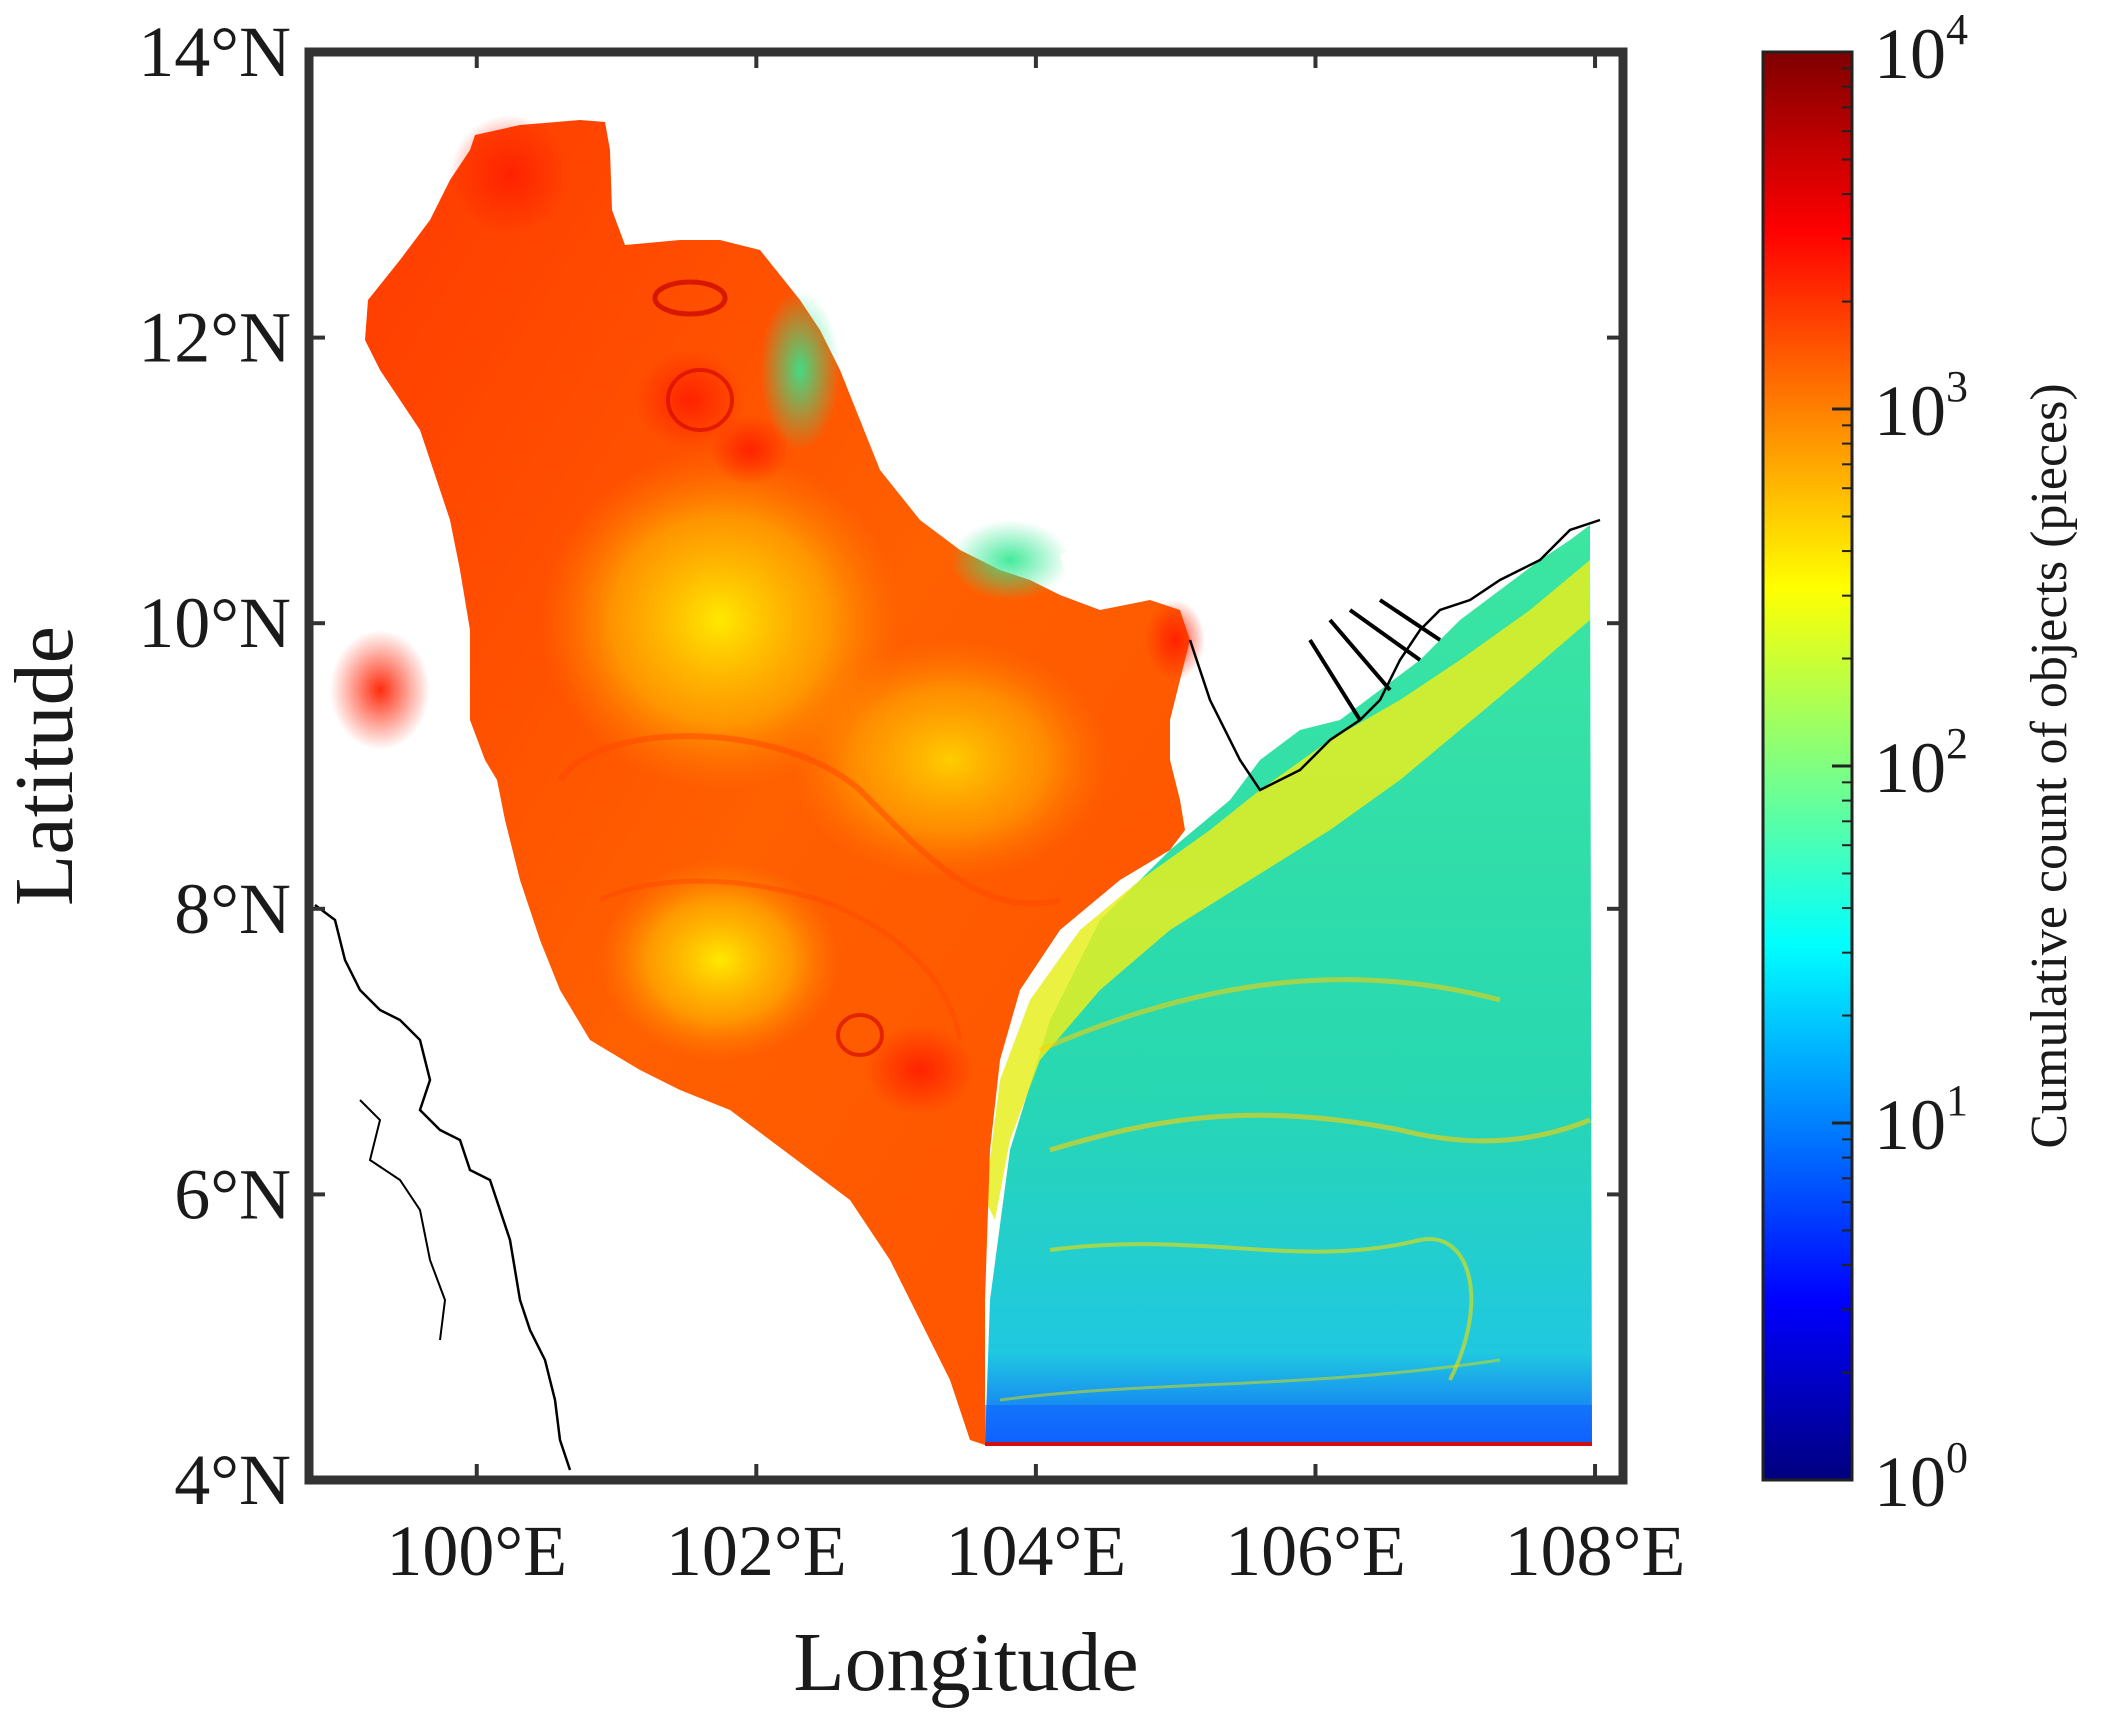  Describe the element at coordinates (1287, 890) in the screenshot. I see `transition-band` at that location.